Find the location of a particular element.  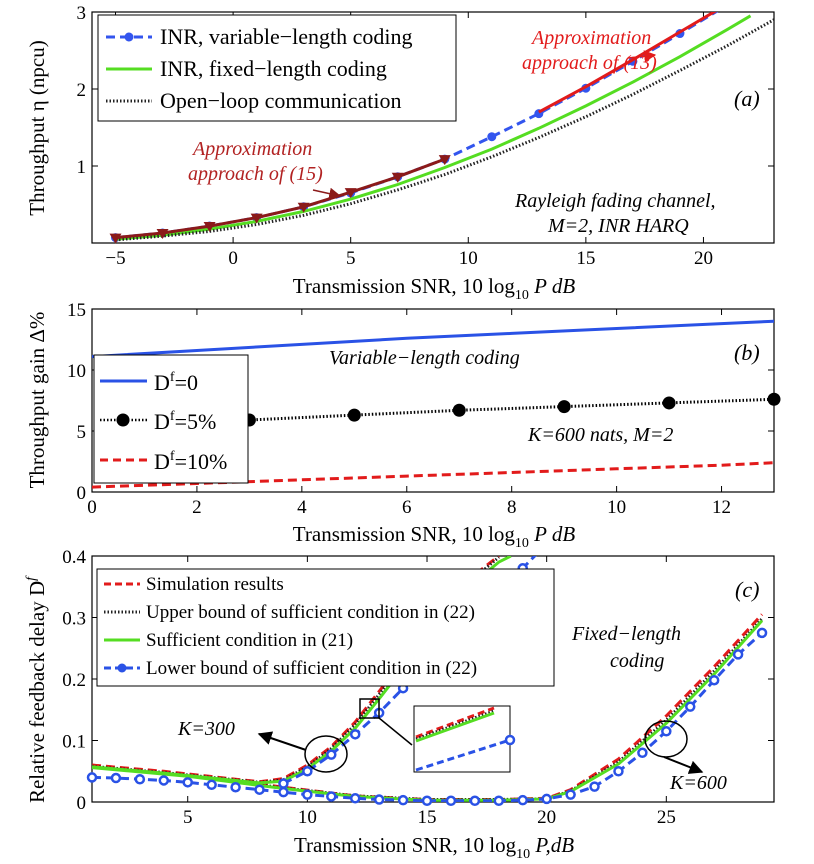

a-annotation-approx13-l2: approach of (13) is located at coordinates (589, 63).